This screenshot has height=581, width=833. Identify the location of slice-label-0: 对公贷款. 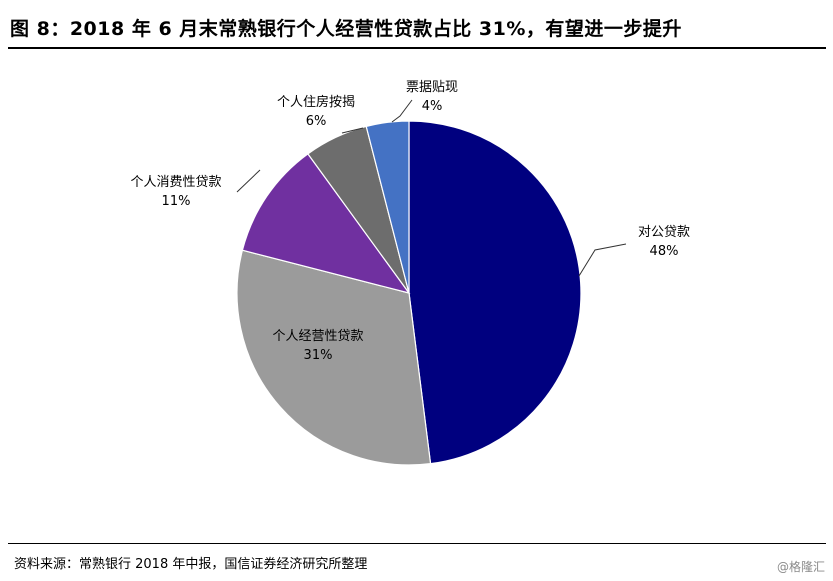
(664, 232).